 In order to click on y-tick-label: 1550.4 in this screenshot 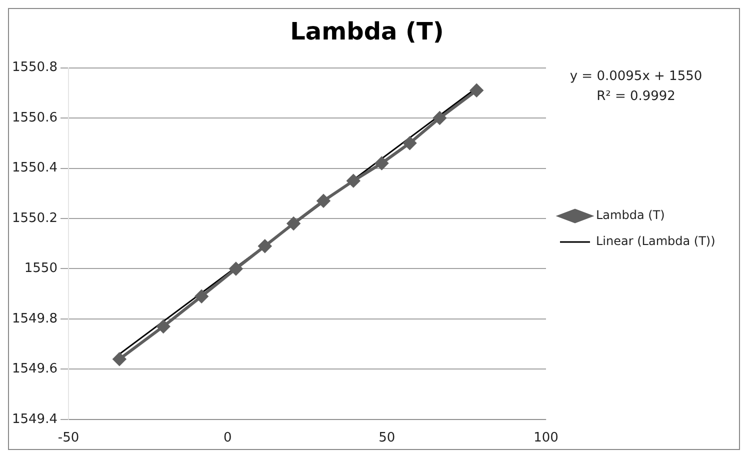, I will do `click(35, 168)`.